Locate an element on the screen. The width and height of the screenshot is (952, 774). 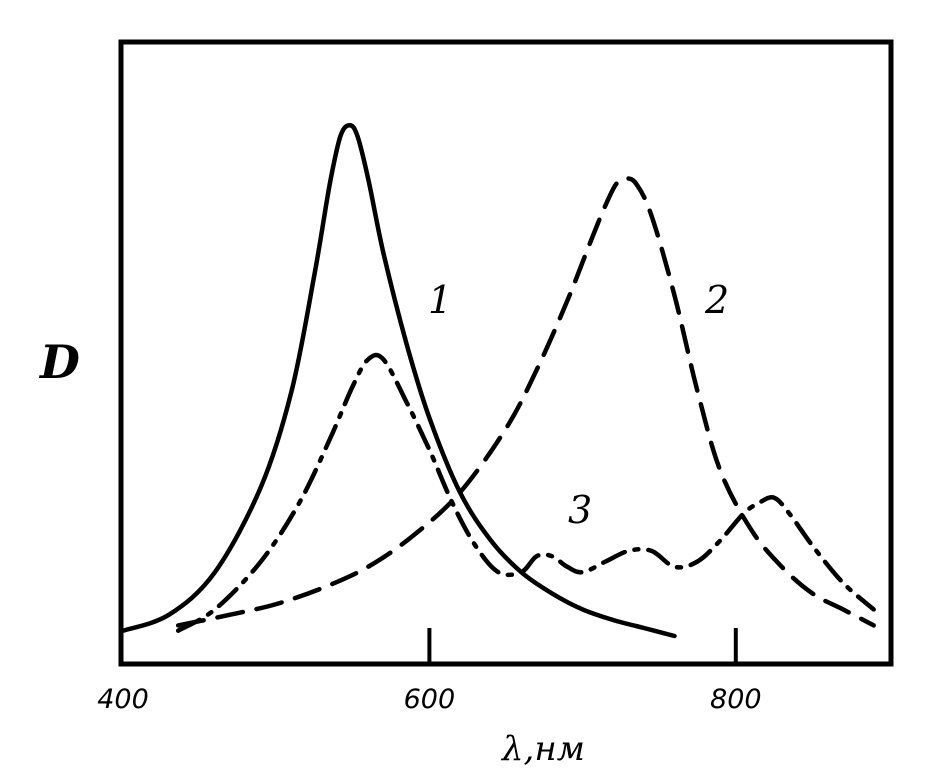
x-axis-label: λ,нм is located at coordinates (542, 749).